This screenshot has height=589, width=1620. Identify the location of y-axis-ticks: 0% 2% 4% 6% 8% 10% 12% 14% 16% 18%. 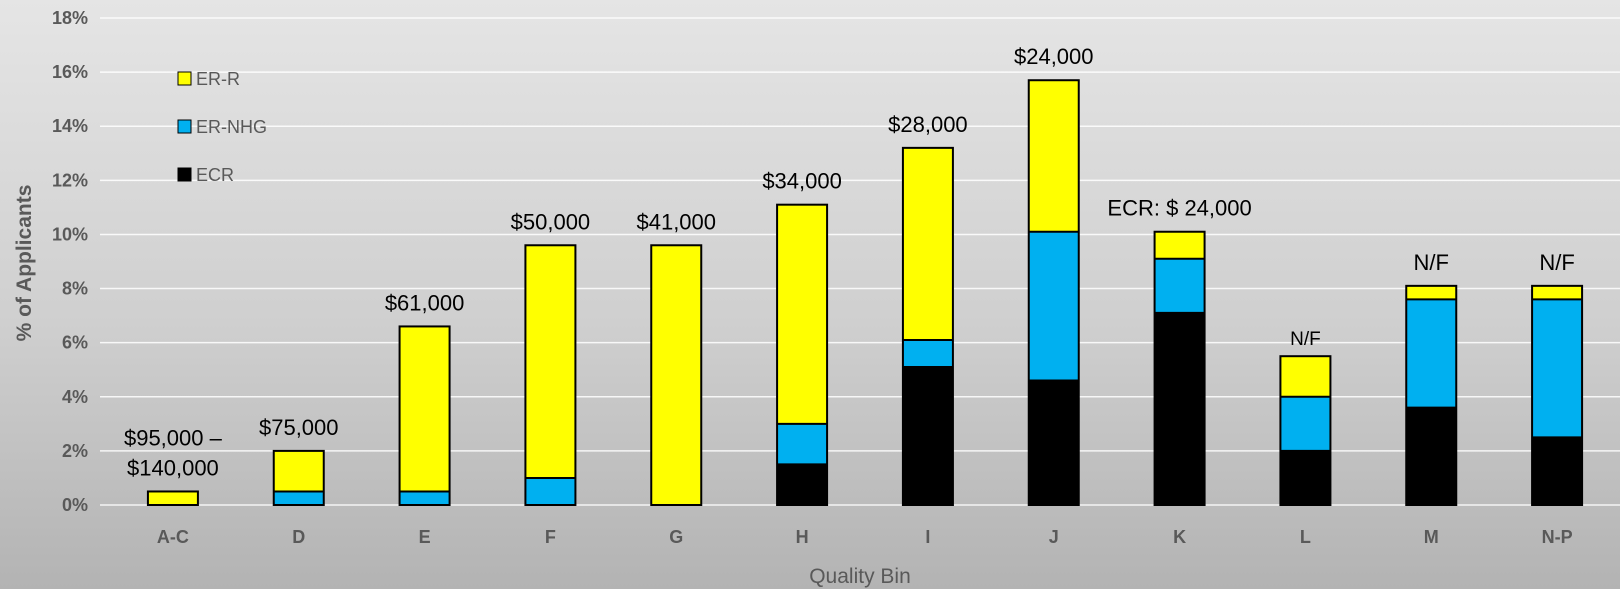
(70, 261).